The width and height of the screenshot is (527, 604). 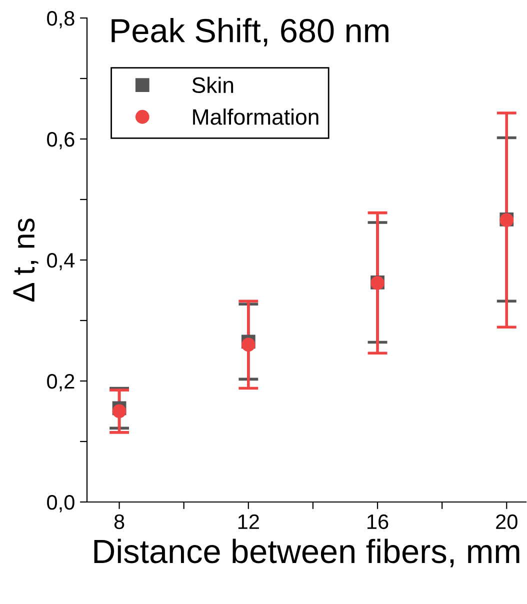 What do you see at coordinates (248, 521) in the screenshot?
I see `x-tick-label: 12` at bounding box center [248, 521].